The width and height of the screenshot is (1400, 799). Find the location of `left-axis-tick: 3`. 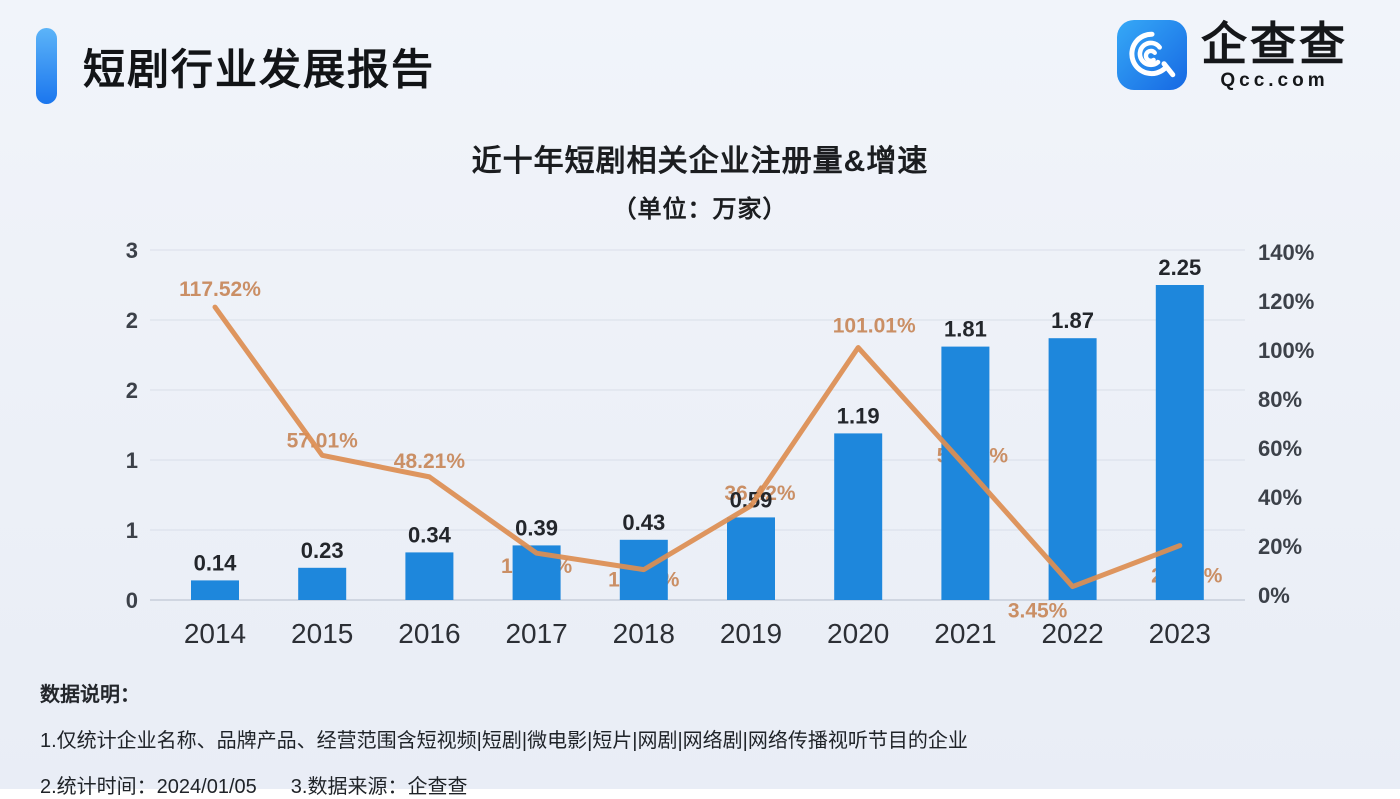

left-axis-tick: 3 is located at coordinates (132, 250).